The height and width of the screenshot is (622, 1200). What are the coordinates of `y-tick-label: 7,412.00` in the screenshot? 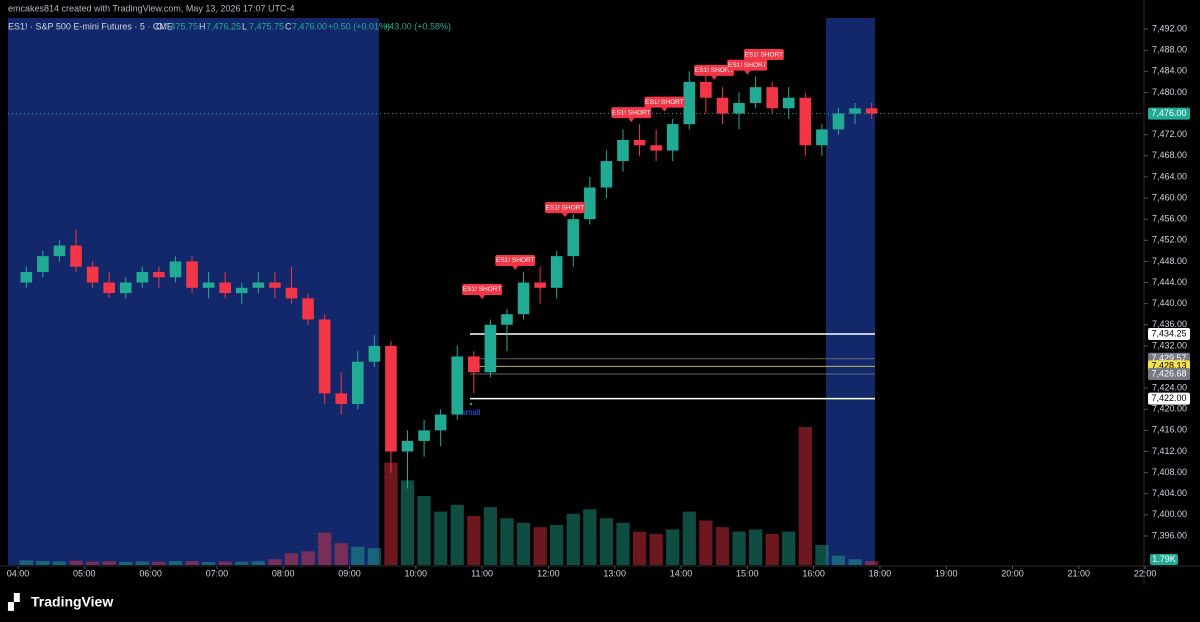 It's located at (1169, 451).